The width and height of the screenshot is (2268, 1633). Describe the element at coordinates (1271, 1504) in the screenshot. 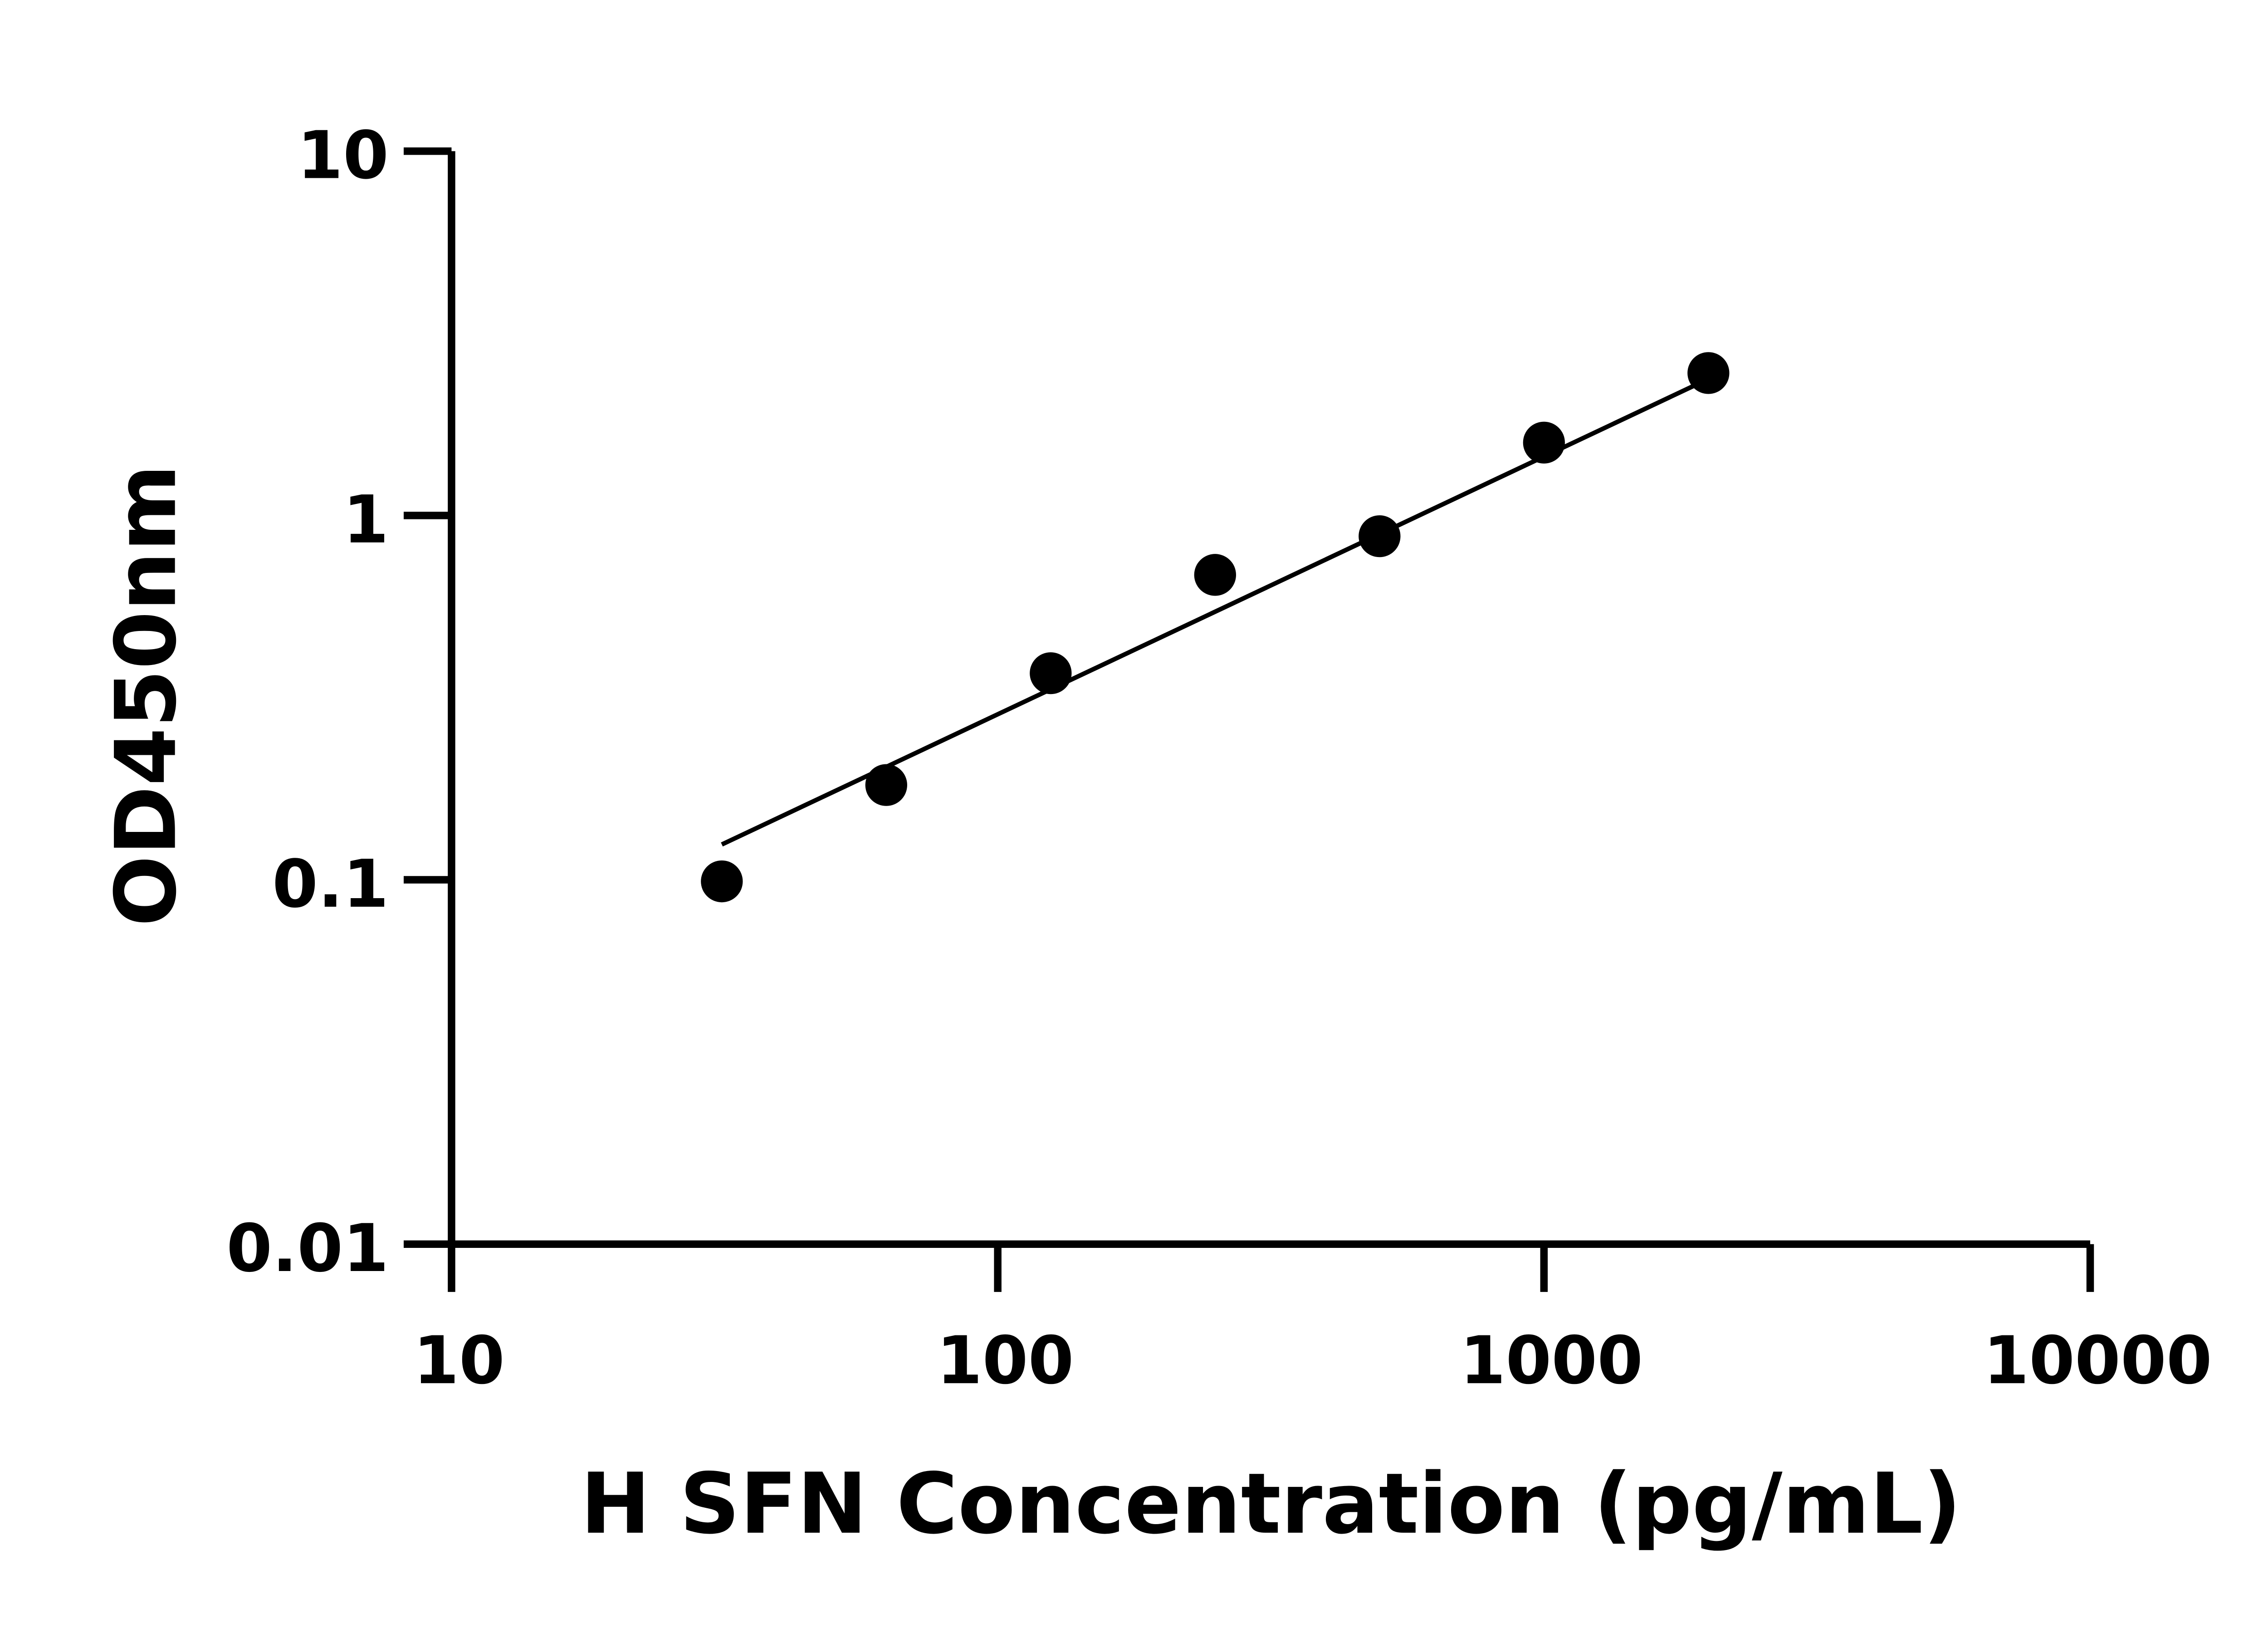

I see `x-axis-label: H SFN Concentration (pg/mL)` at that location.